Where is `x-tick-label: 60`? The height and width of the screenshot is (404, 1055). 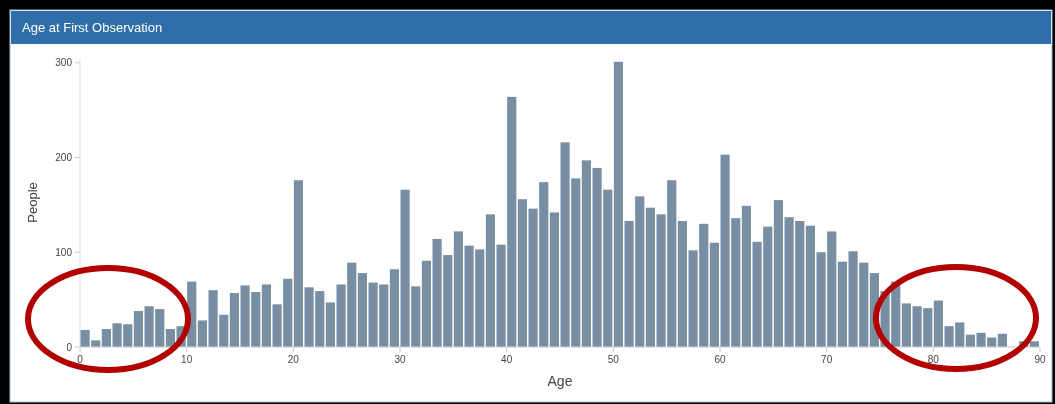
x-tick-label: 60 is located at coordinates (720, 359).